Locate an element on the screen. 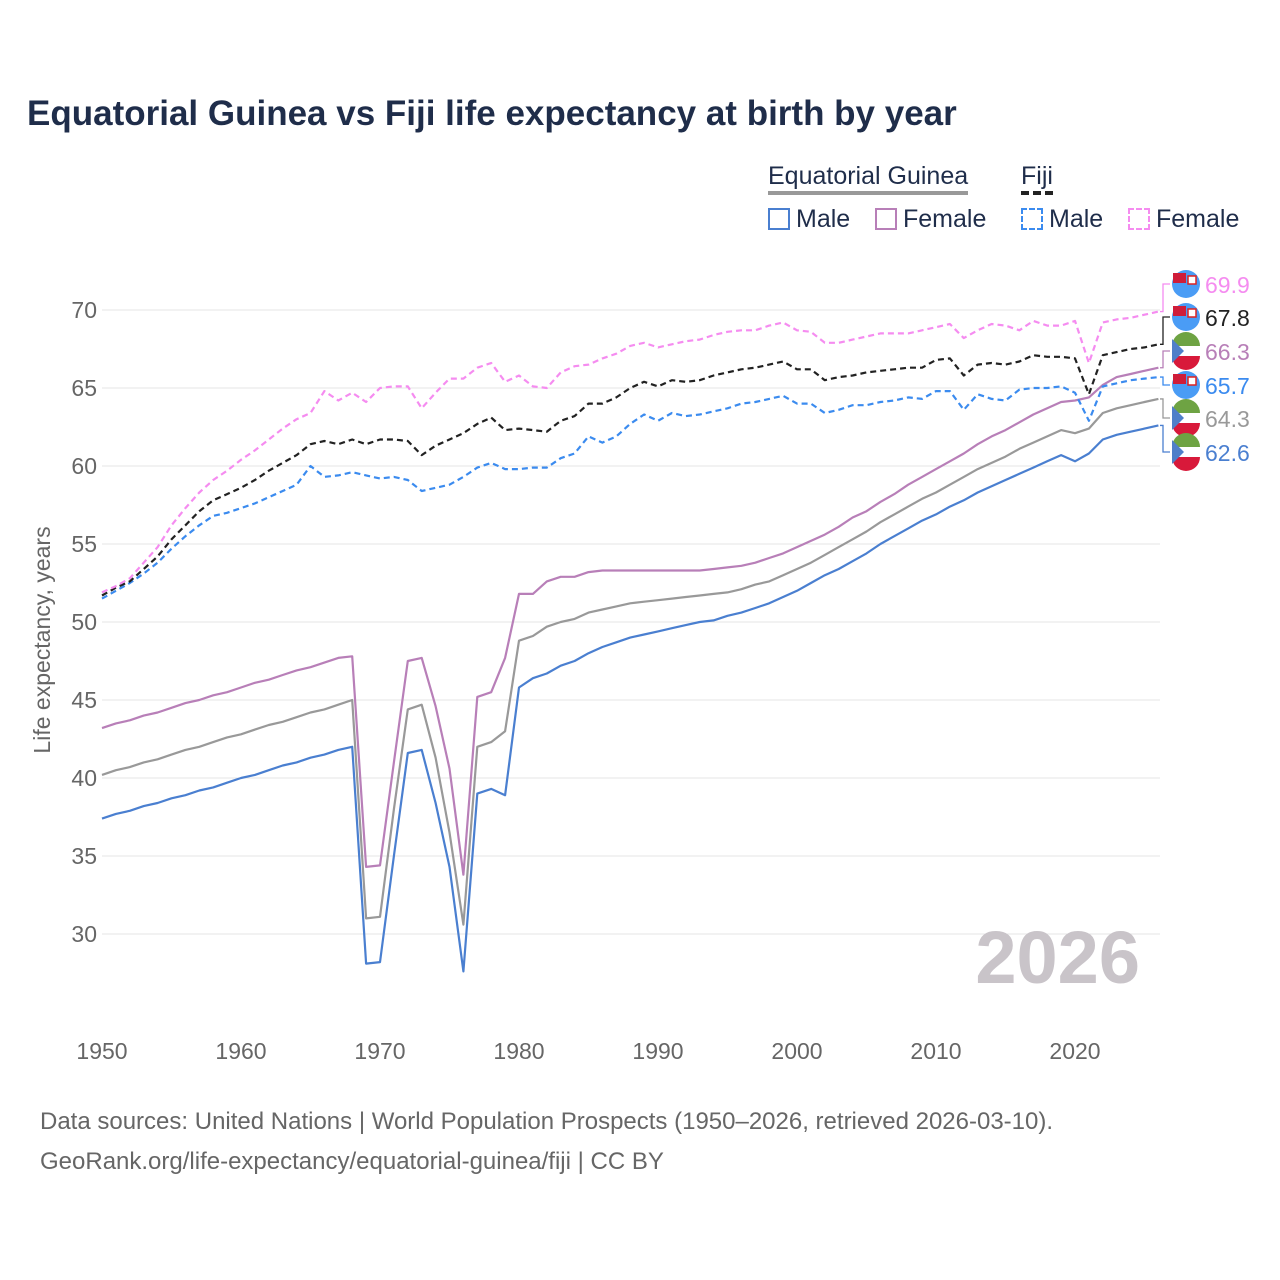  series-line-fiji-male is located at coordinates (630, 488).